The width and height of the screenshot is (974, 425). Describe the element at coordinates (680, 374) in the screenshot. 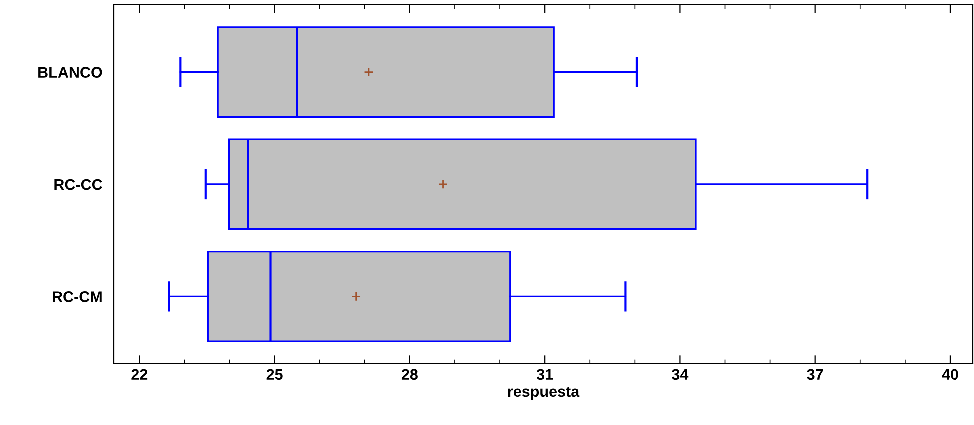

I see `x-tick-label: 34` at that location.